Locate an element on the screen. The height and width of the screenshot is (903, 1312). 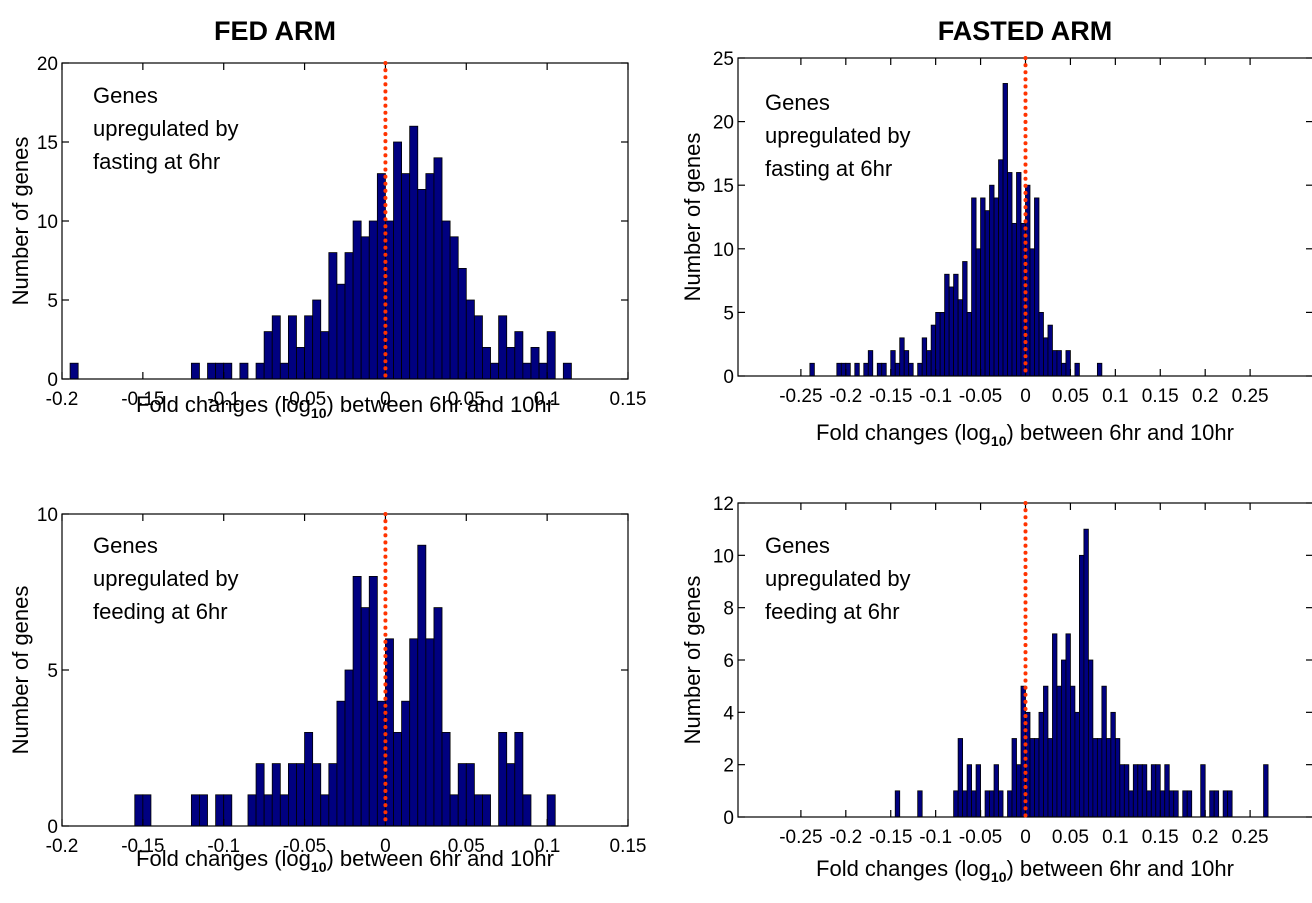
x-tick-label: -0.15 is located at coordinates (142, 846).